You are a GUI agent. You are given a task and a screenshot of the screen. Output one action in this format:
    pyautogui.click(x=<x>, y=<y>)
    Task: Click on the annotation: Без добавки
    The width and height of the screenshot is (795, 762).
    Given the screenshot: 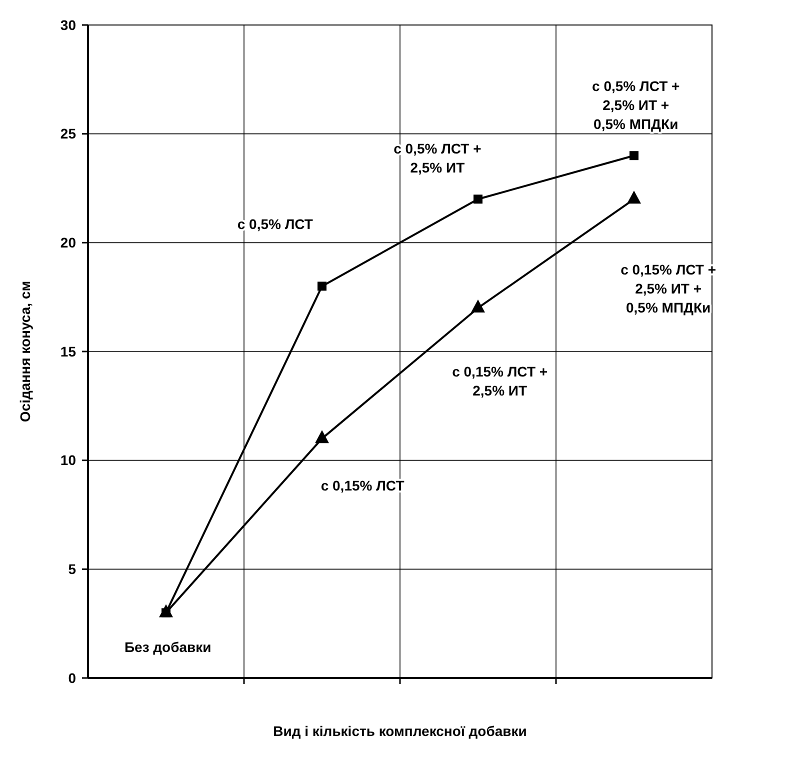 What is the action you would take?
    pyautogui.click(x=168, y=647)
    